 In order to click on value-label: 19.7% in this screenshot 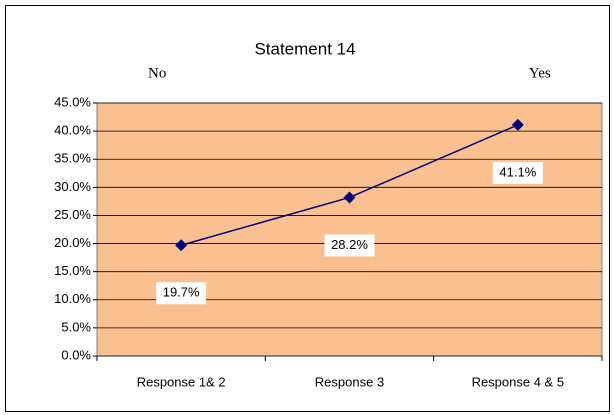, I will do `click(181, 292)`.